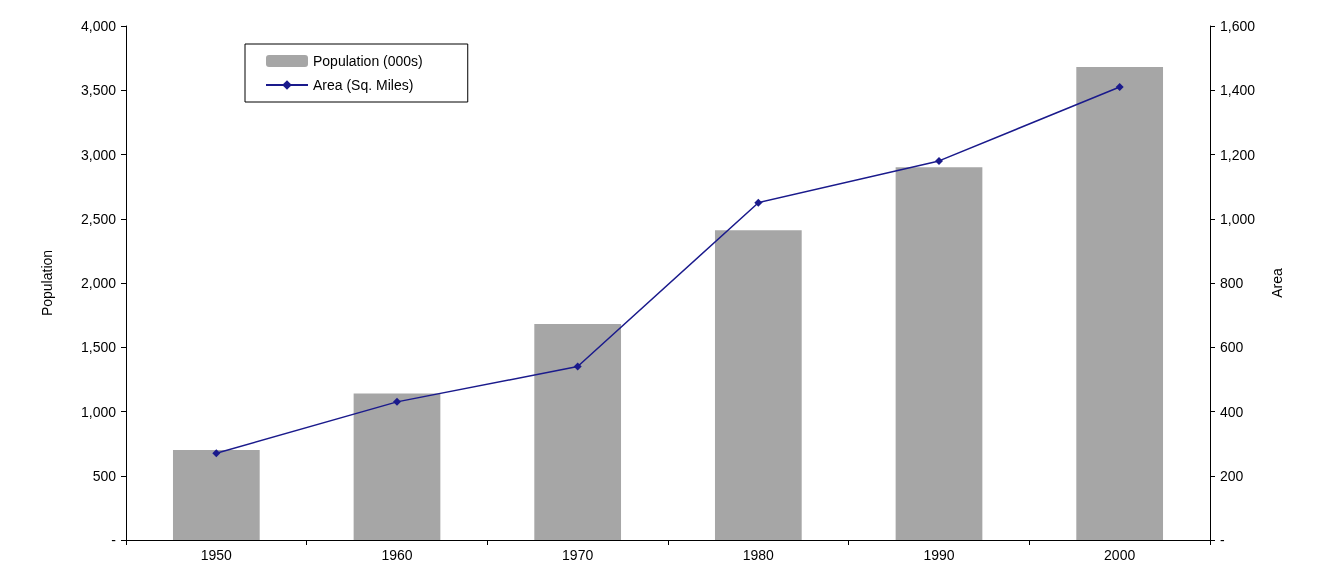 This screenshot has width=1330, height=582. What do you see at coordinates (1222, 540) in the screenshot?
I see `y2-tick-label: -` at bounding box center [1222, 540].